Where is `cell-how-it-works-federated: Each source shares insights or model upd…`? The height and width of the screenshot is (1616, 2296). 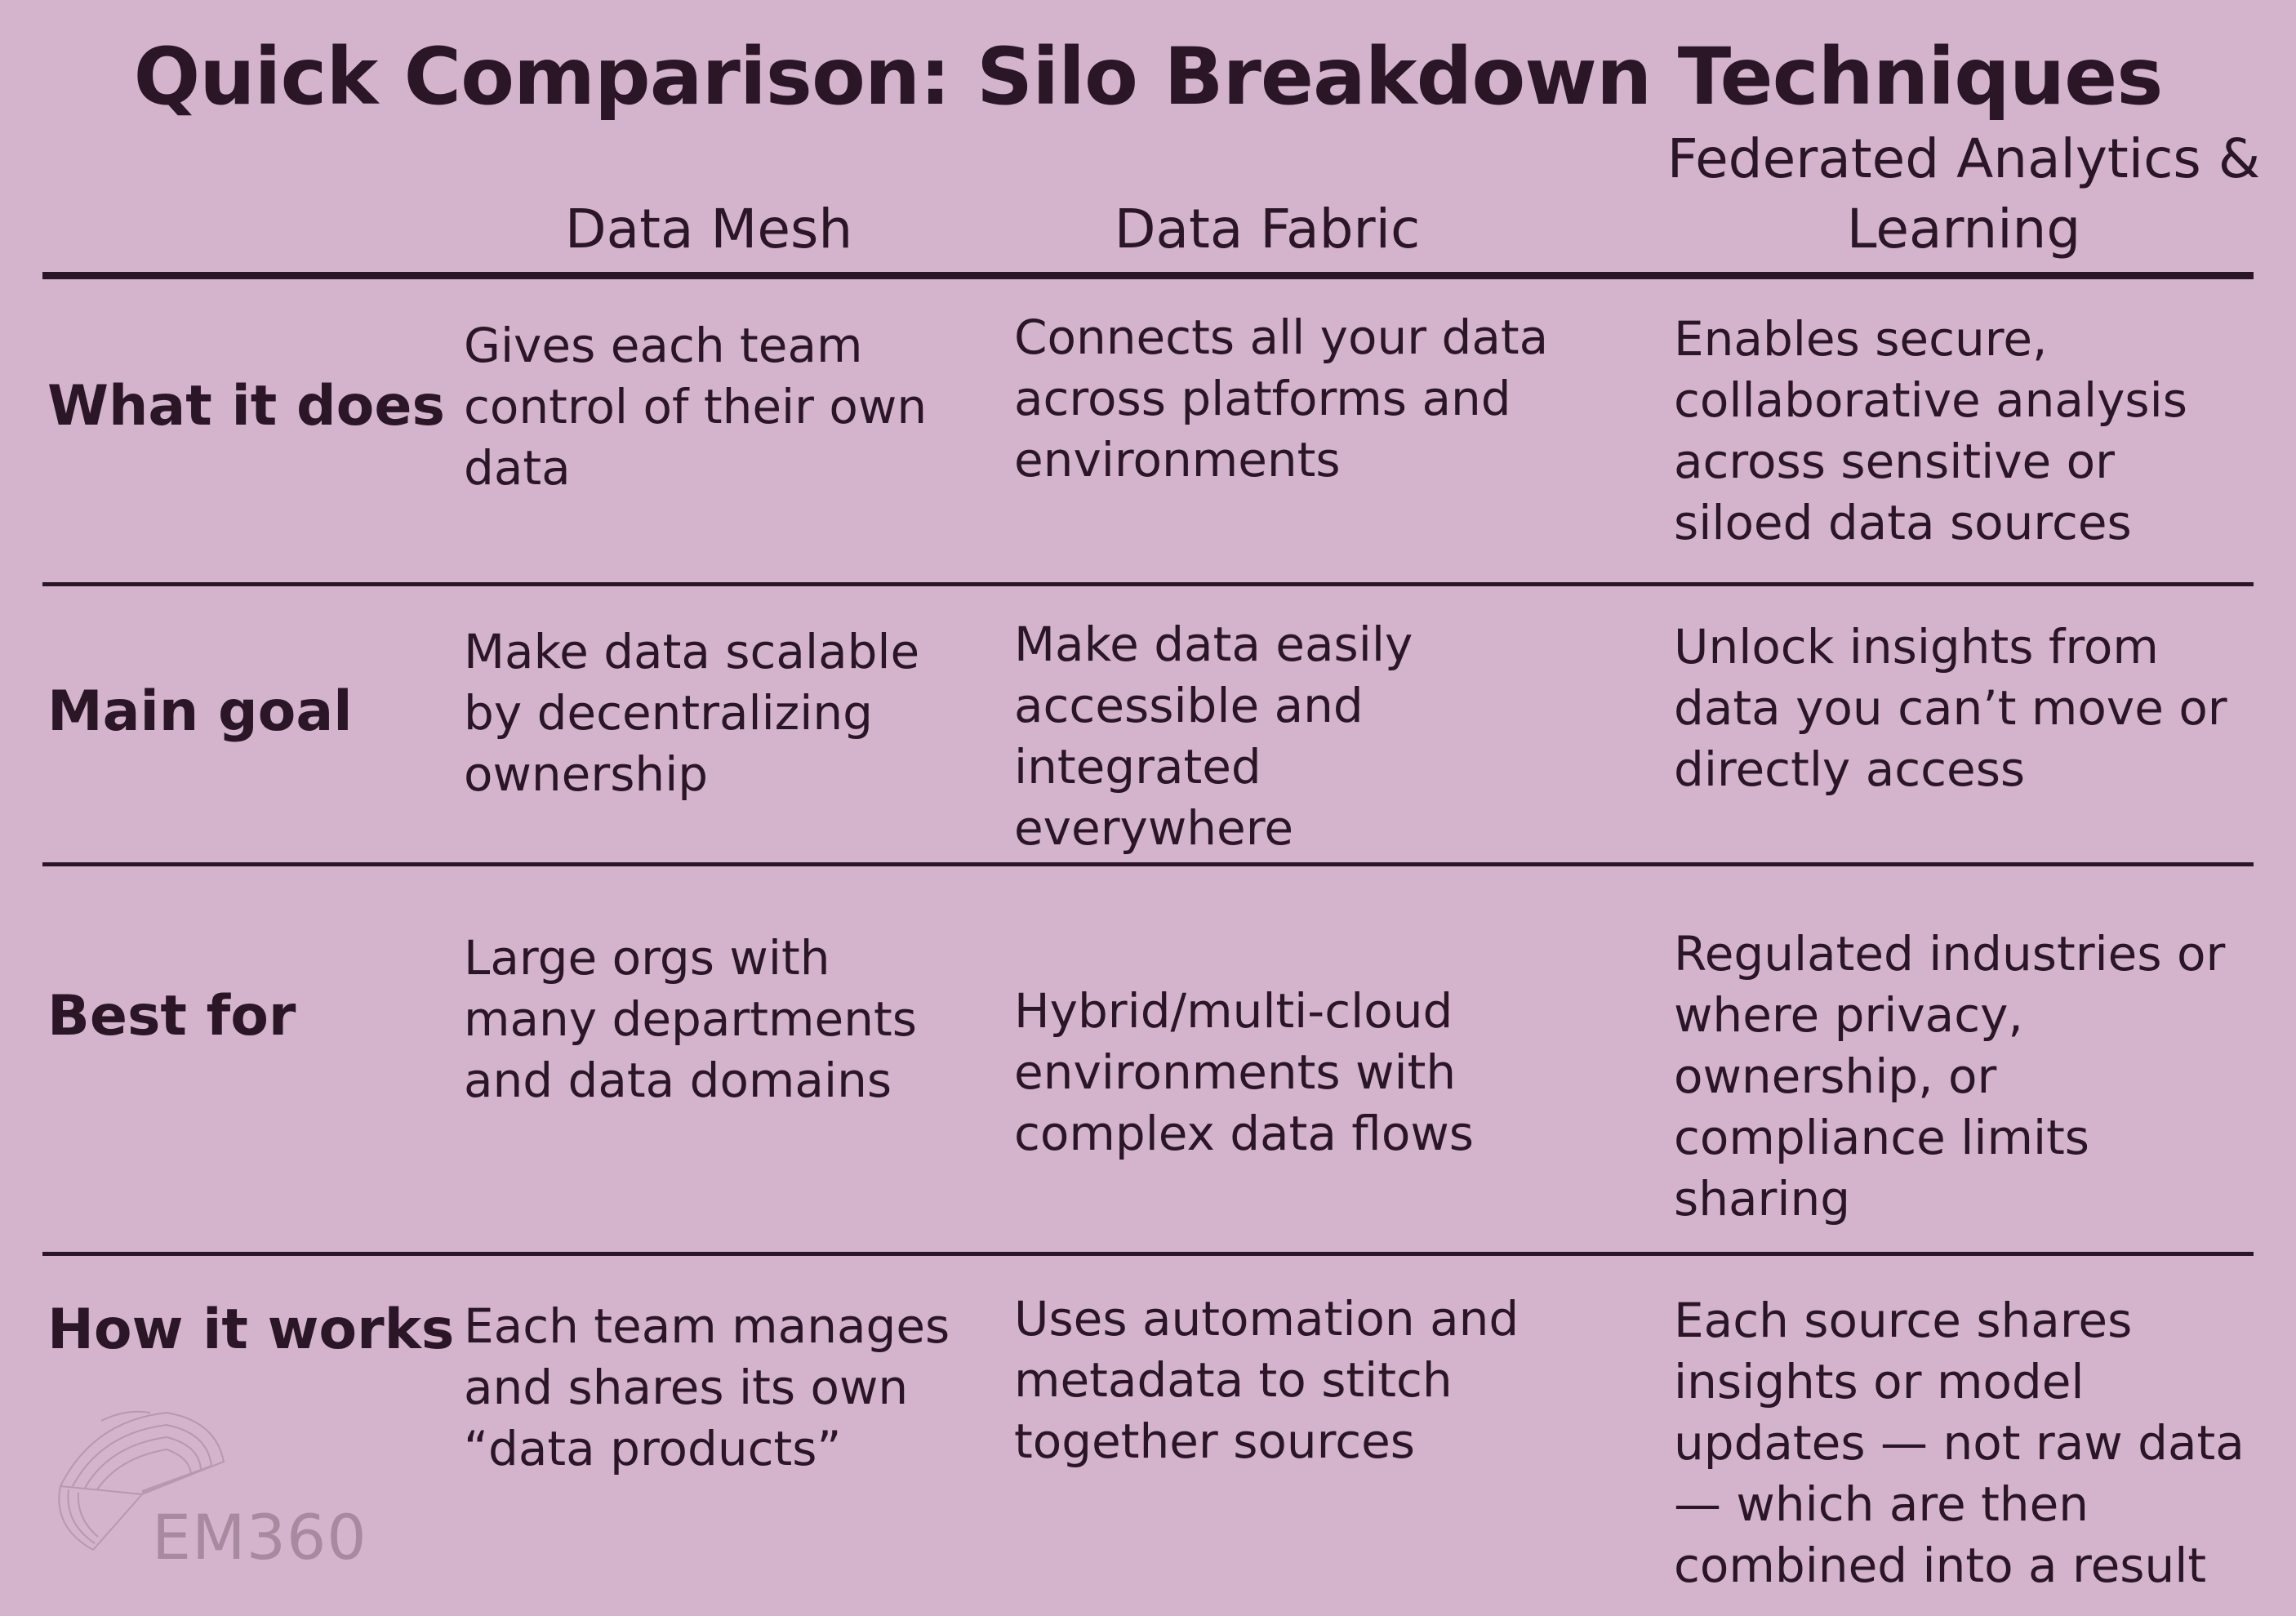 cell-how-it-works-federated: Each source shares insights or model upd… is located at coordinates (1959, 1443).